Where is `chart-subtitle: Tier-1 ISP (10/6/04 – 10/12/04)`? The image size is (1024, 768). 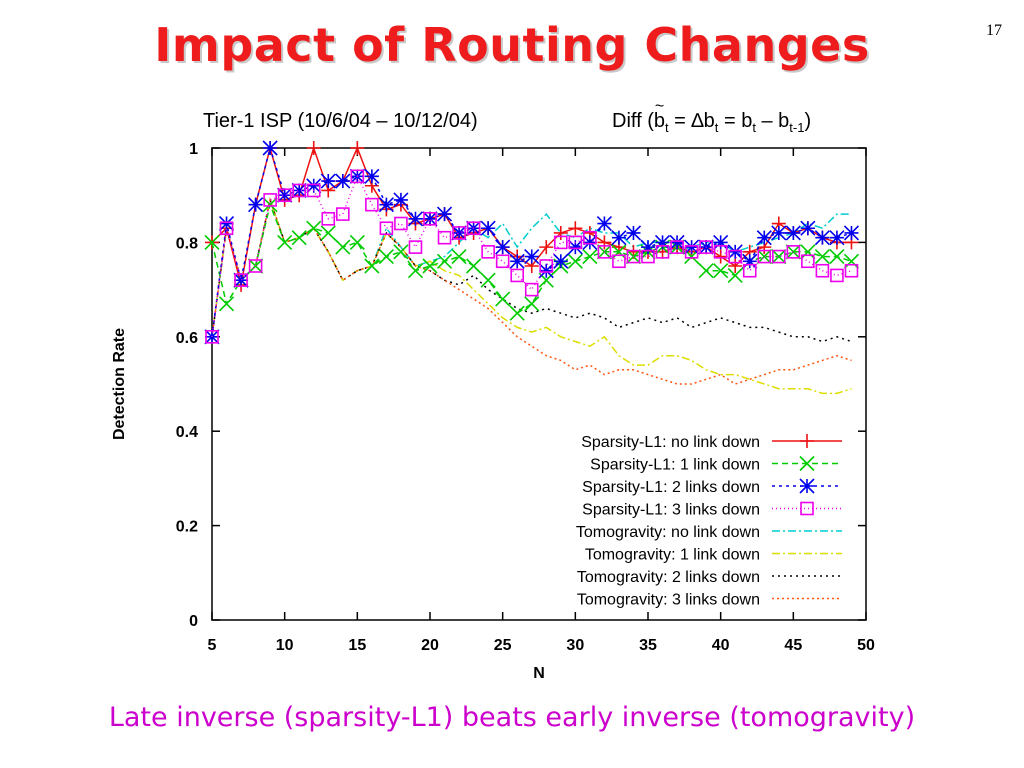 chart-subtitle: Tier-1 ISP (10/6/04 – 10/12/04) is located at coordinates (340, 121).